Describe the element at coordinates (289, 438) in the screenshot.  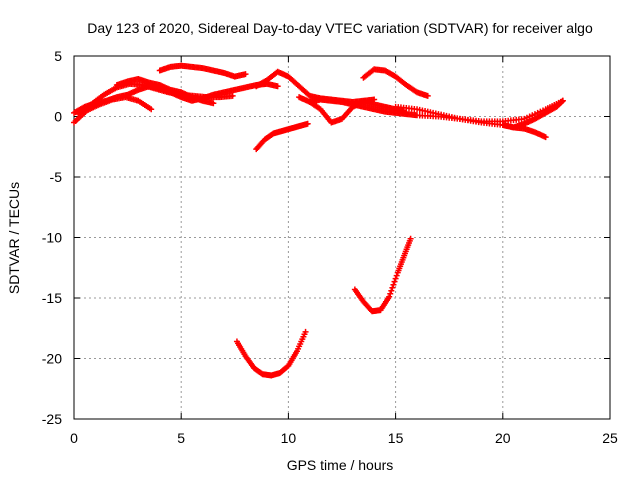
I see `x-tick-label: 10` at that location.